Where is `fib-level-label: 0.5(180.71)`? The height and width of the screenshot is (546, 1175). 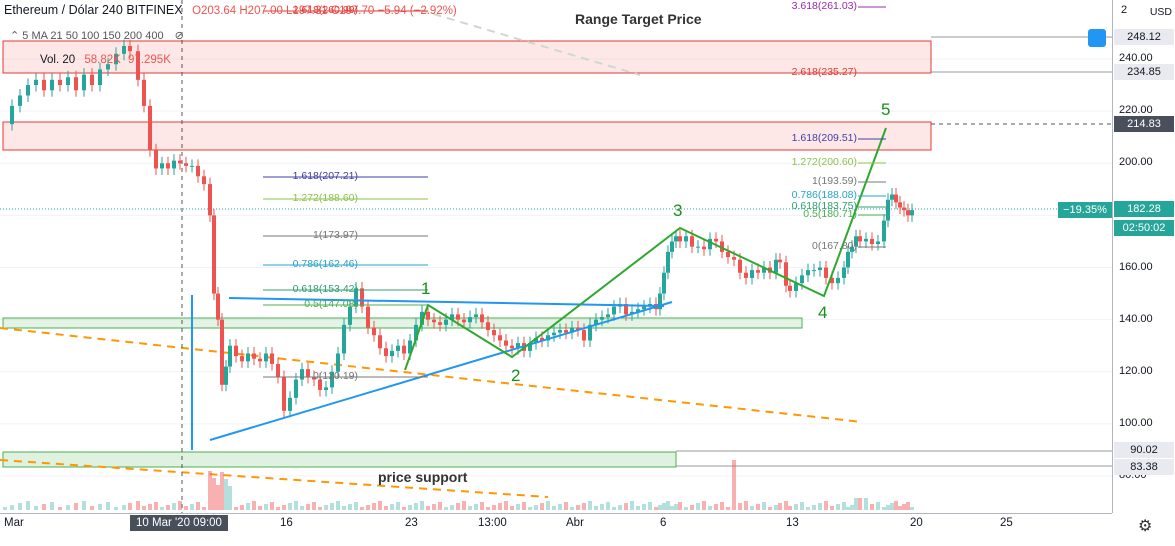
fib-level-label: 0.5(180.71) is located at coordinates (830, 214).